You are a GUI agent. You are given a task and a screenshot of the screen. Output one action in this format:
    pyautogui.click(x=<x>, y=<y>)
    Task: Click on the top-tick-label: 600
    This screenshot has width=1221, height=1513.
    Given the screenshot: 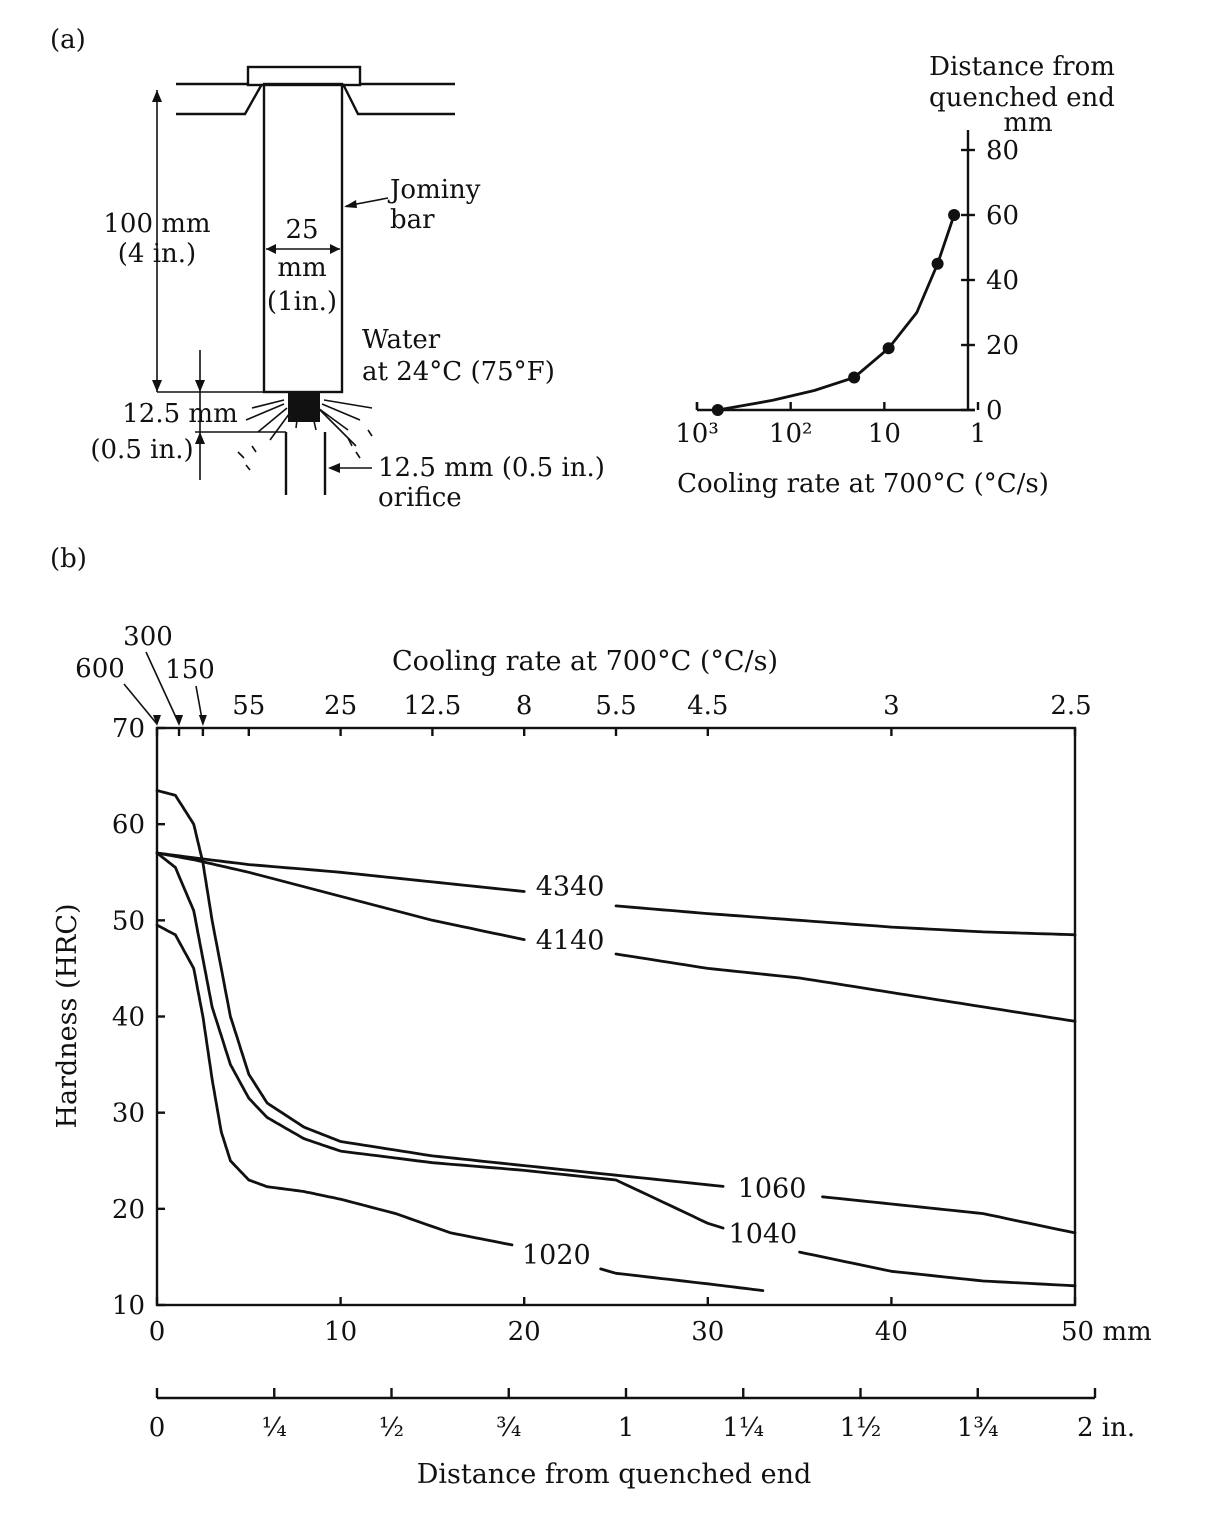 What is the action you would take?
    pyautogui.click(x=100, y=669)
    